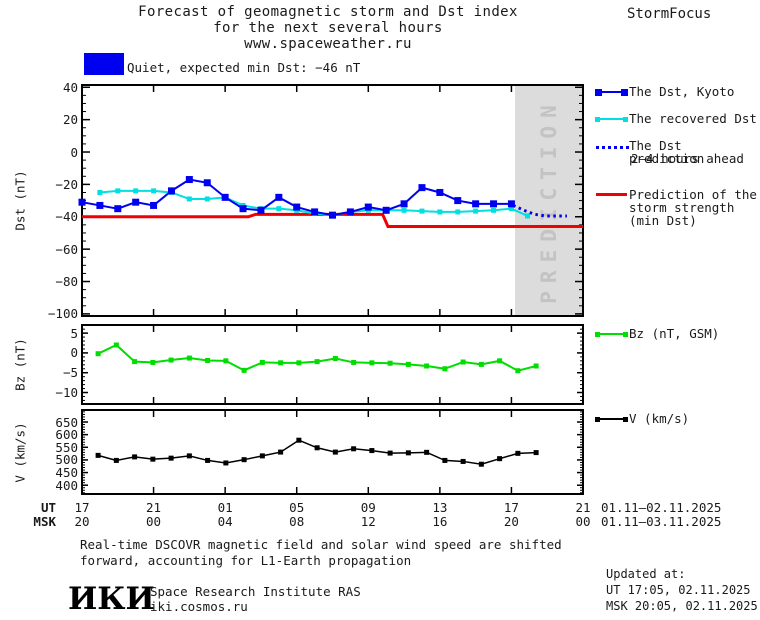 This screenshot has height=620, width=760. What do you see at coordinates (154, 507) in the screenshot?
I see `ut-hour-label: 21` at bounding box center [154, 507].